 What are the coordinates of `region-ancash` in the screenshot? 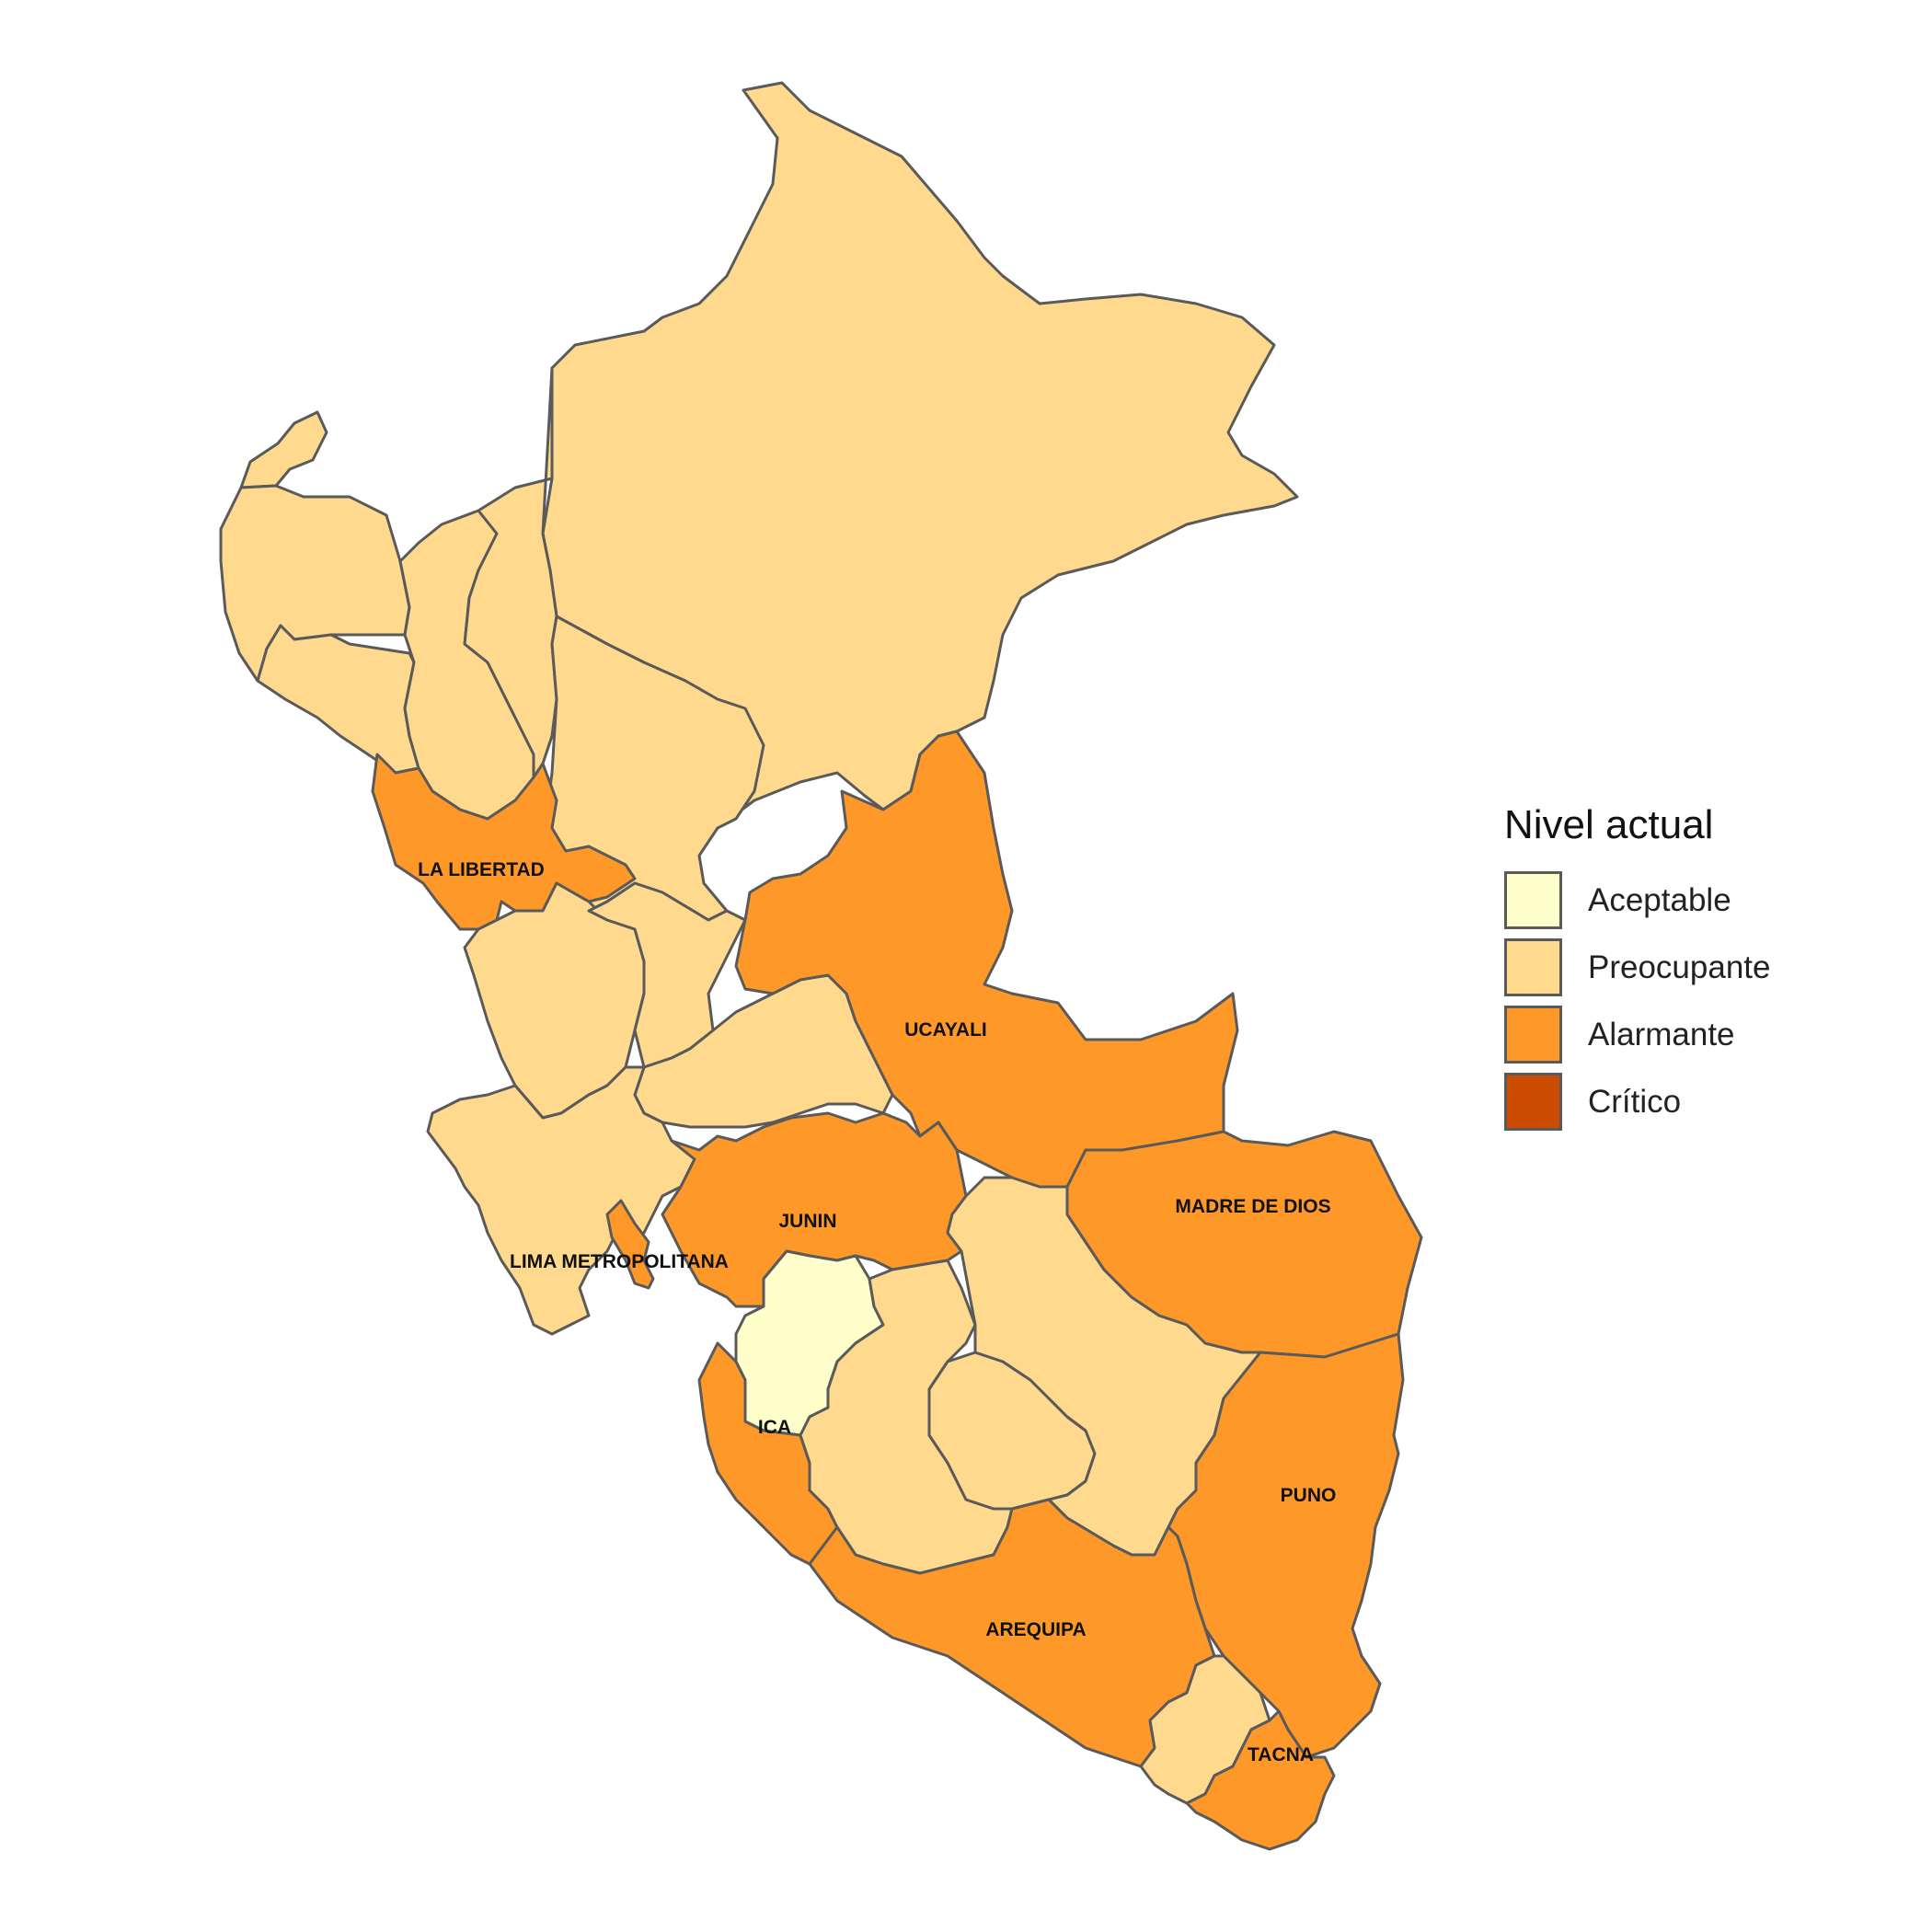 It's located at (554, 1000).